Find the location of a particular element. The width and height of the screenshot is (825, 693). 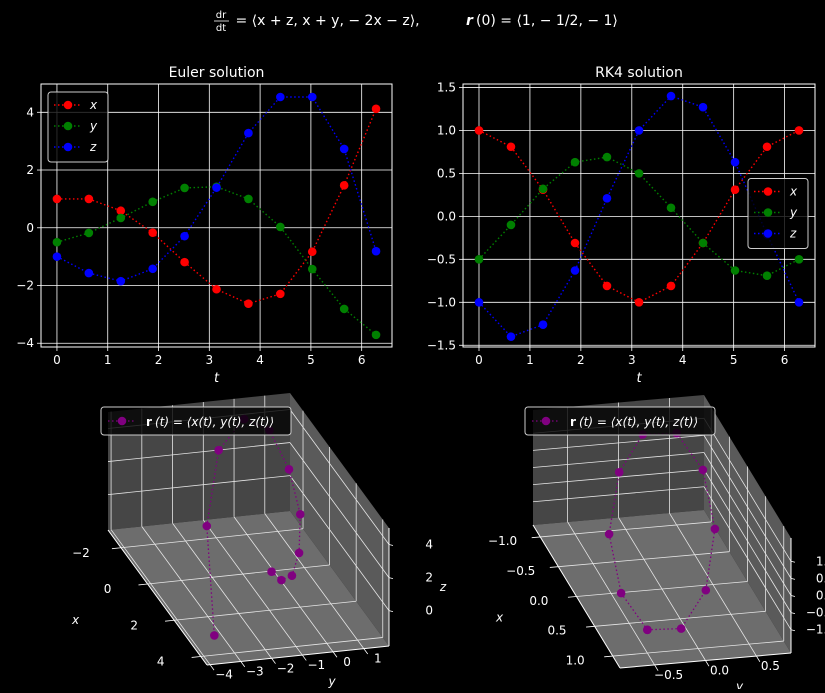

y-tick-label: 0 is located at coordinates (347, 662).